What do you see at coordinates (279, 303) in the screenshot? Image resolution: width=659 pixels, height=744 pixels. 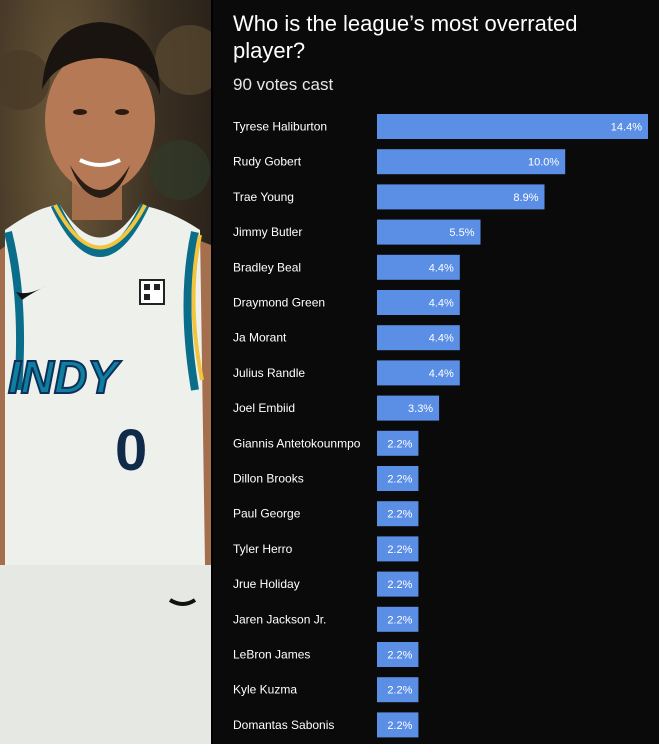 I see `player-name-label: Draymond Green` at bounding box center [279, 303].